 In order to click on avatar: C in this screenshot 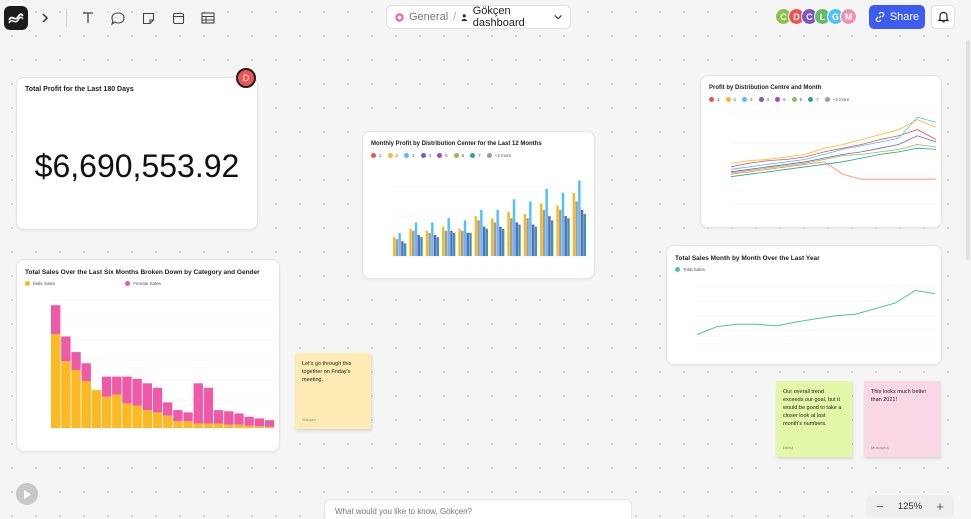, I will do `click(809, 16)`.